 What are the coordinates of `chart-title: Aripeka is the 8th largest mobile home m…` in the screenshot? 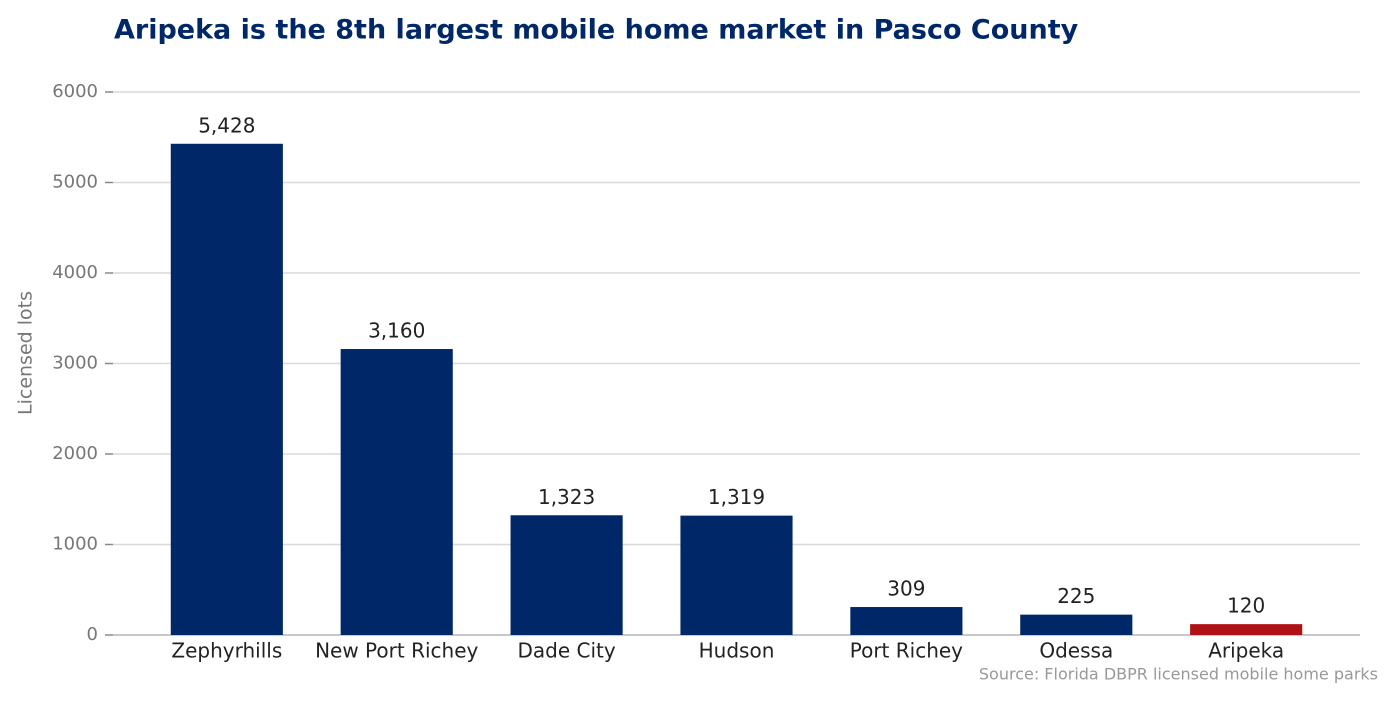 It's located at (596, 30).